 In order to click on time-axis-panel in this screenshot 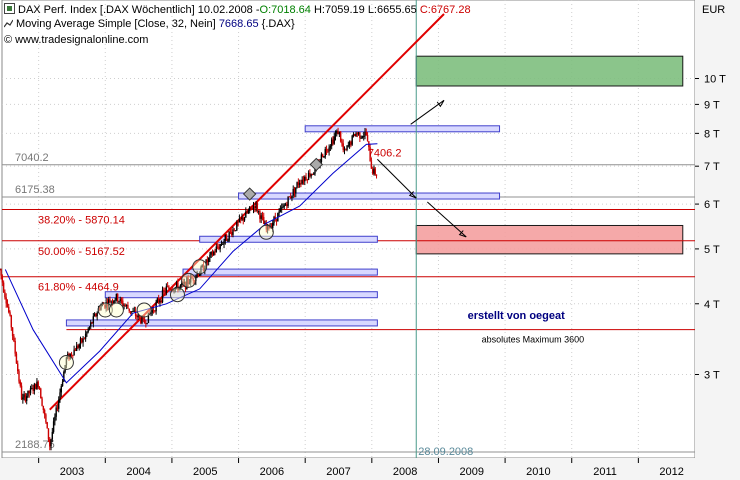, I will do `click(347, 469)`.